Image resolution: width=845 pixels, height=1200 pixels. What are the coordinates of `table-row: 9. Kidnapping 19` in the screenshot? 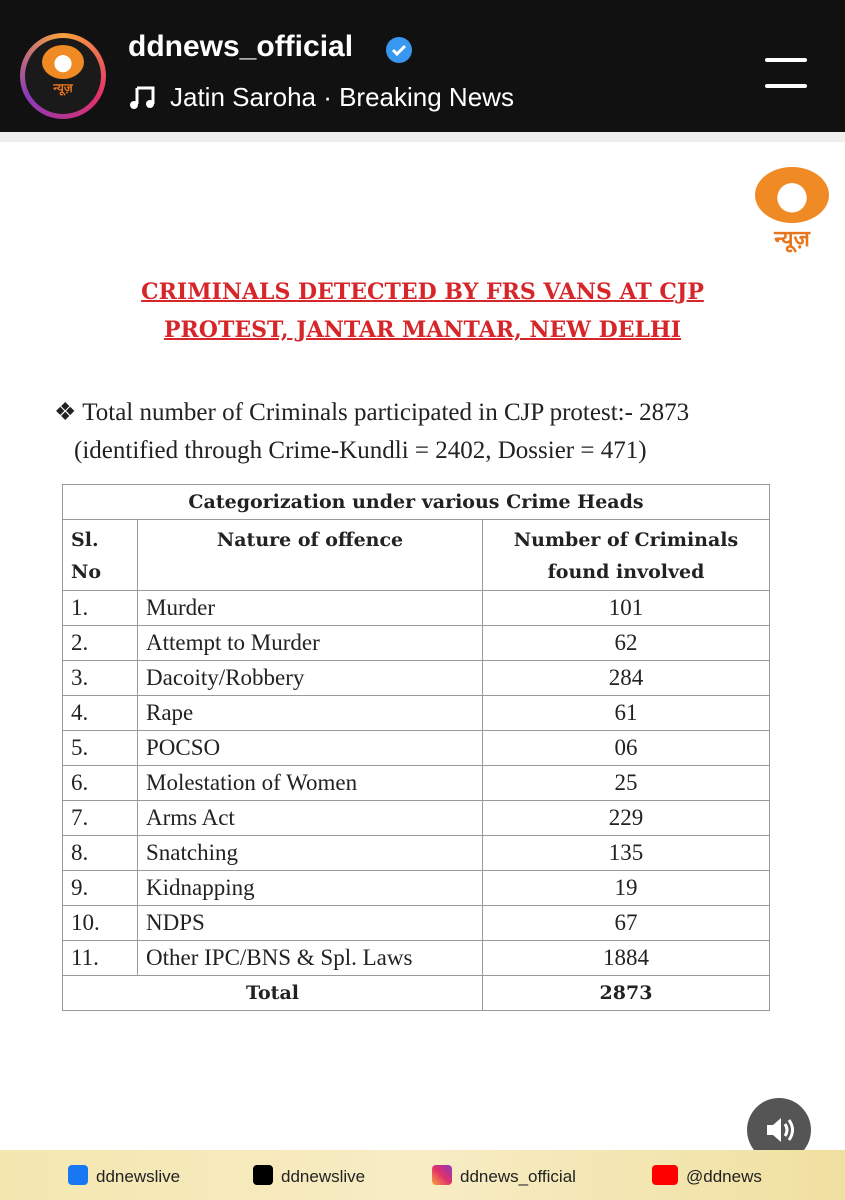 It's located at (416, 888).